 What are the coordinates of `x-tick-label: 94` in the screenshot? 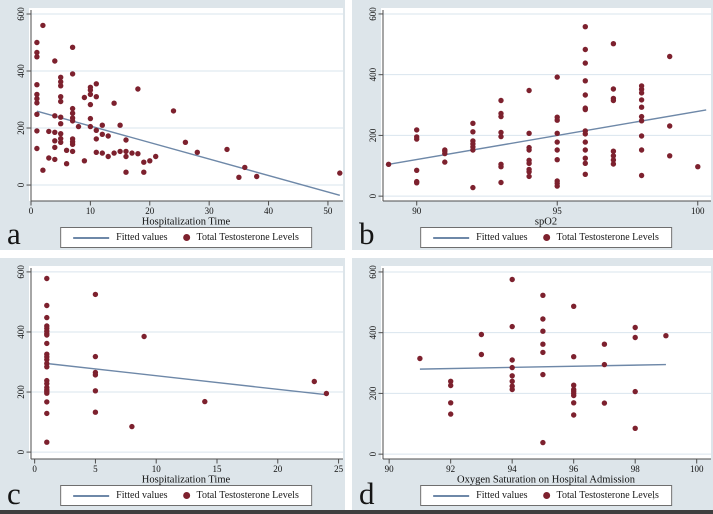 It's located at (513, 469).